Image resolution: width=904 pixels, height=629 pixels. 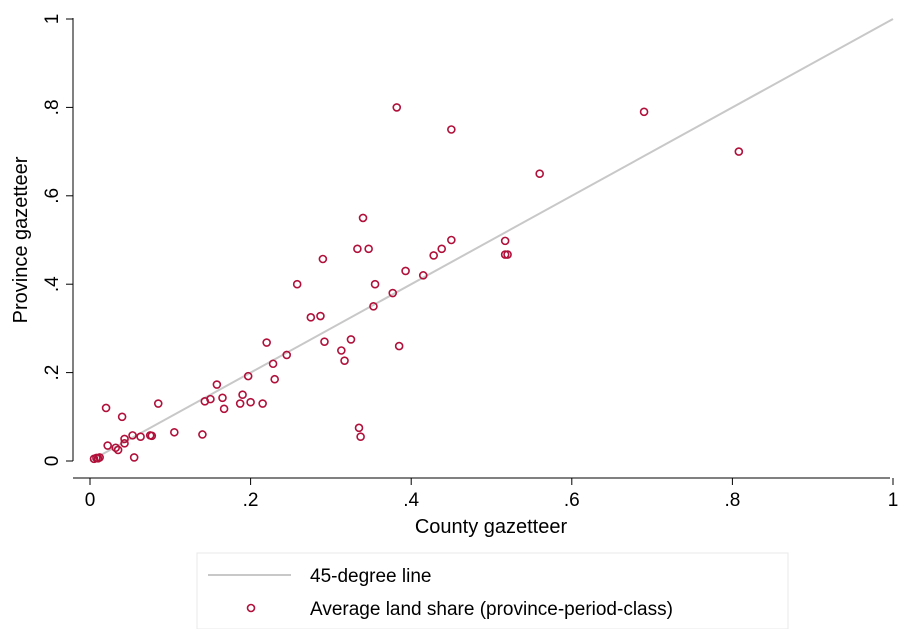 What do you see at coordinates (52, 196) in the screenshot?
I see `y-tick-label: .6` at bounding box center [52, 196].